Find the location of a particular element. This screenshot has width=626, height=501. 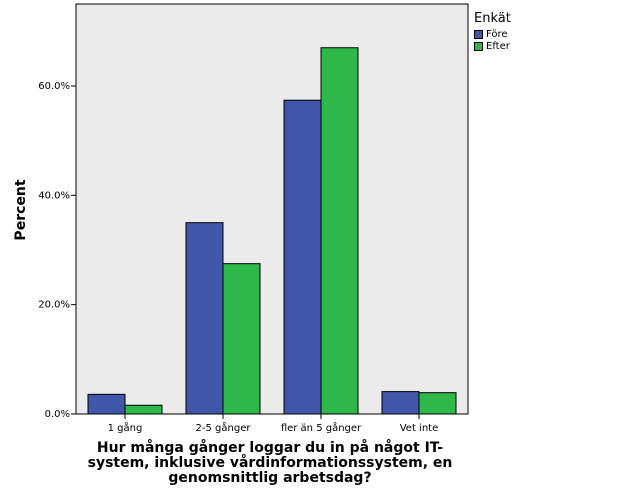

x-axis-title-line-3: genomsnittlig arbetsdag? is located at coordinates (270, 478).